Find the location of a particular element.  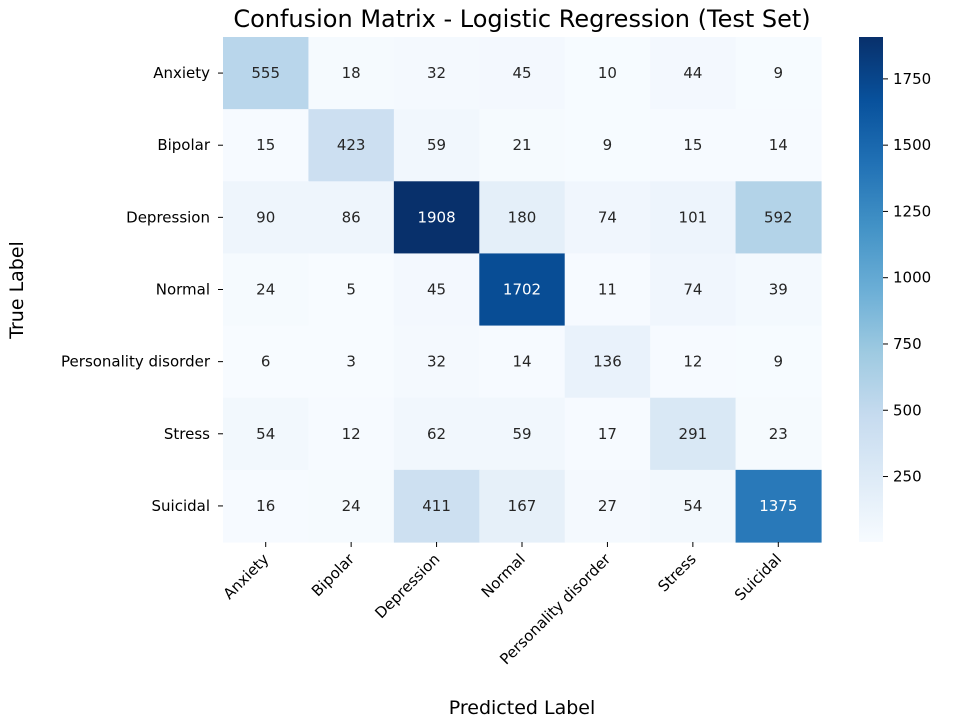

heatmap-cell-suicidal-personality-disorder is located at coordinates (607, 506).